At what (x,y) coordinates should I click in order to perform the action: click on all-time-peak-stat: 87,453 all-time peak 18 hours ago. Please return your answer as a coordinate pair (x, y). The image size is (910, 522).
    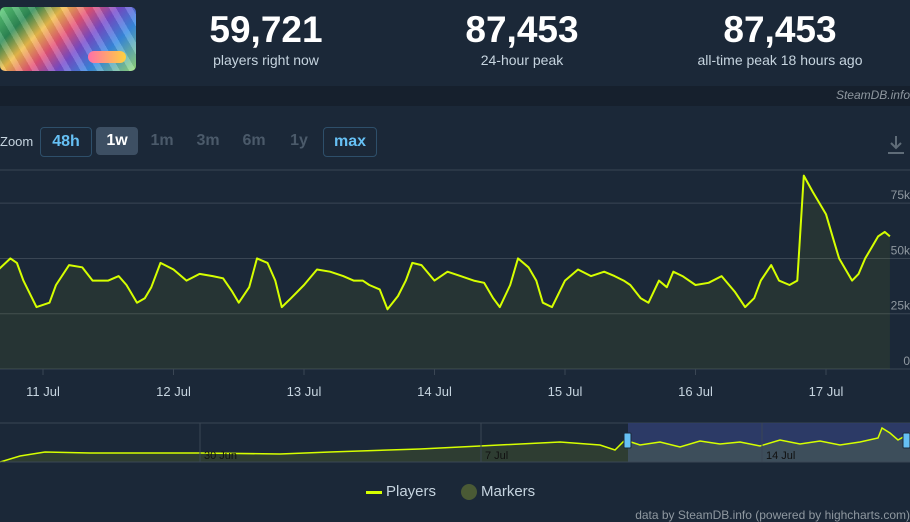
    Looking at the image, I should click on (780, 39).